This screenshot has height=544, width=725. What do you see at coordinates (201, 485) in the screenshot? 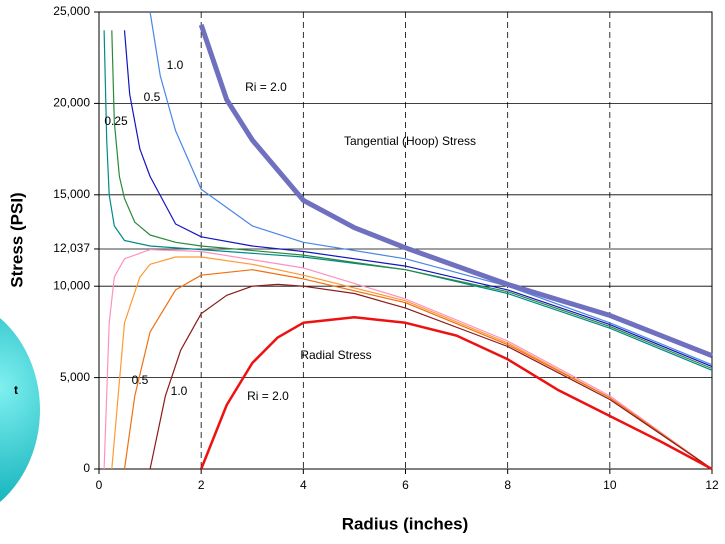
I see `x-tick-label: 2` at bounding box center [201, 485].